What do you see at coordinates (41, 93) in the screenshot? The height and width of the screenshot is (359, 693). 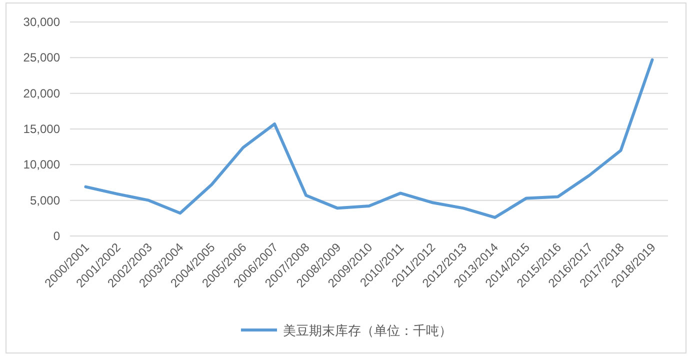 I see `y-tick-label: 20,000` at bounding box center [41, 93].